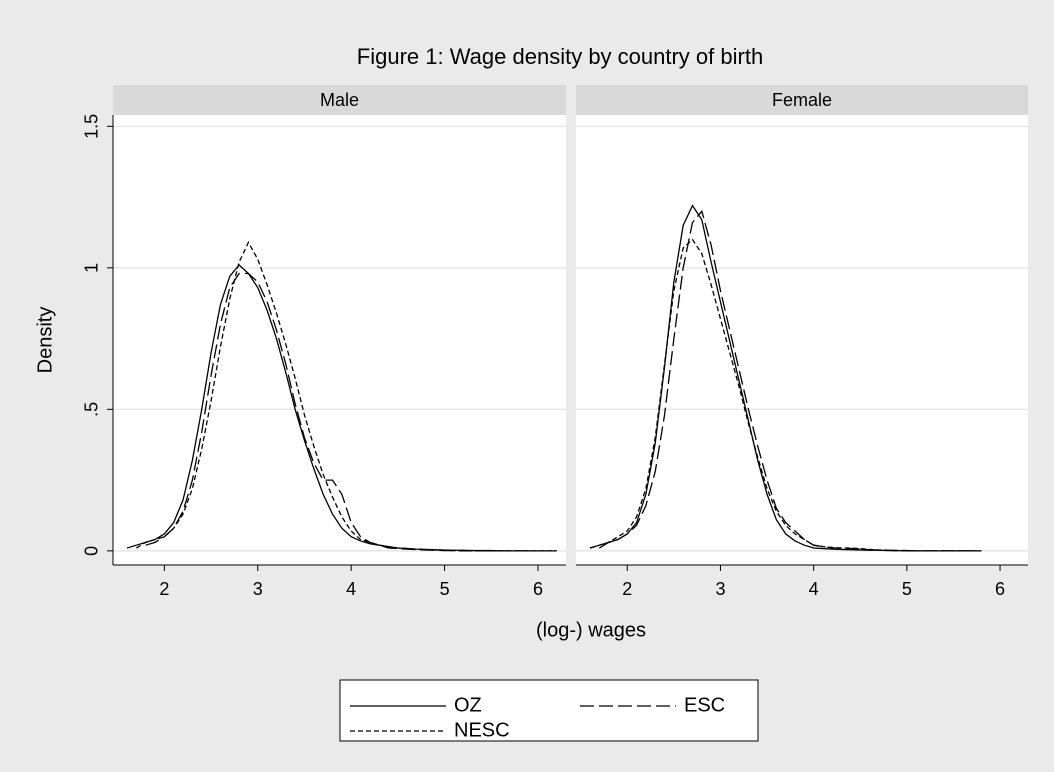 The image size is (1054, 772). What do you see at coordinates (482, 730) in the screenshot?
I see `legend-label: NESC` at bounding box center [482, 730].